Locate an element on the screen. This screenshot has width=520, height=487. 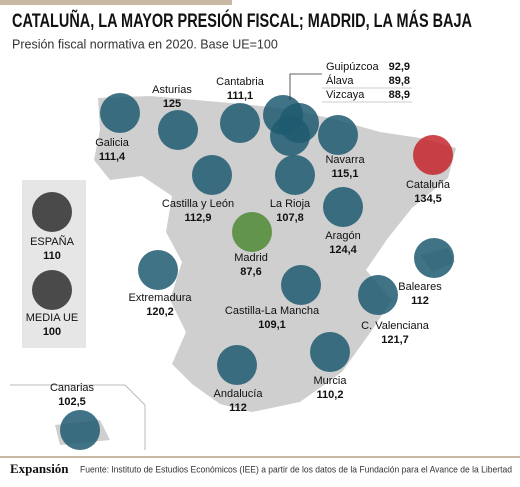
region-value: 125 is located at coordinates (172, 104).